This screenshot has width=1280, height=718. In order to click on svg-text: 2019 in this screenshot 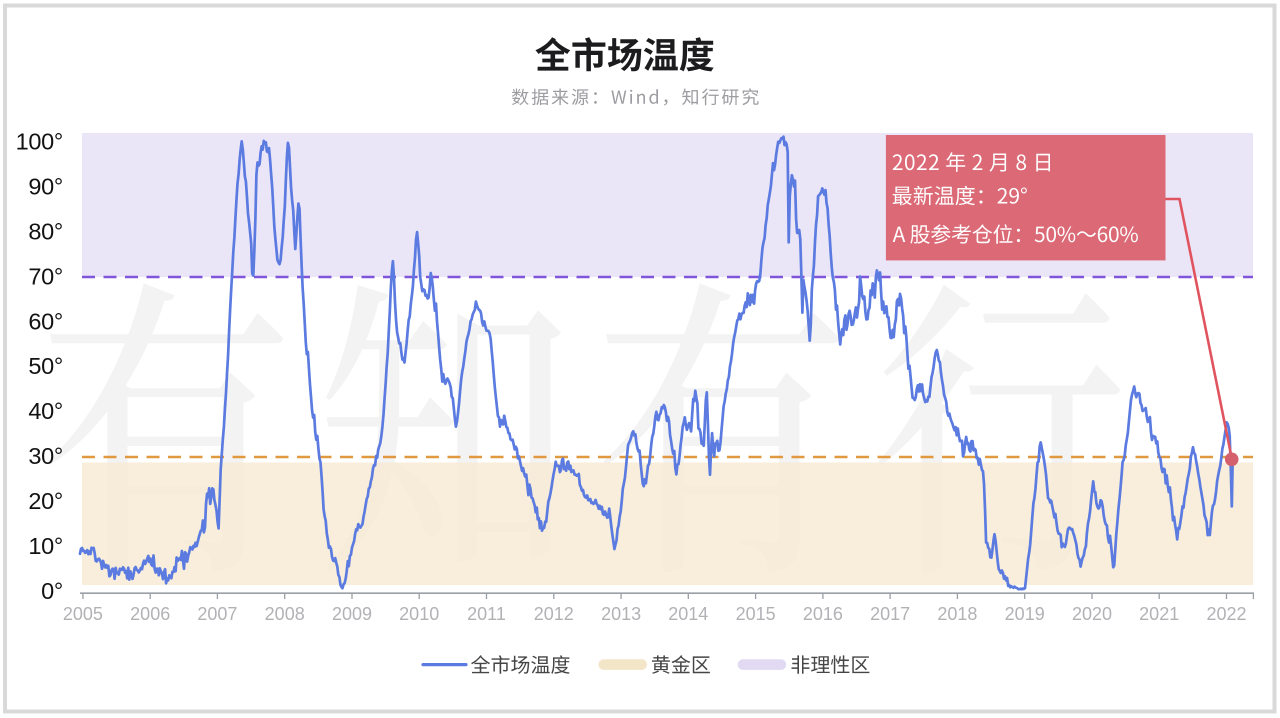, I will do `click(1025, 614)`.